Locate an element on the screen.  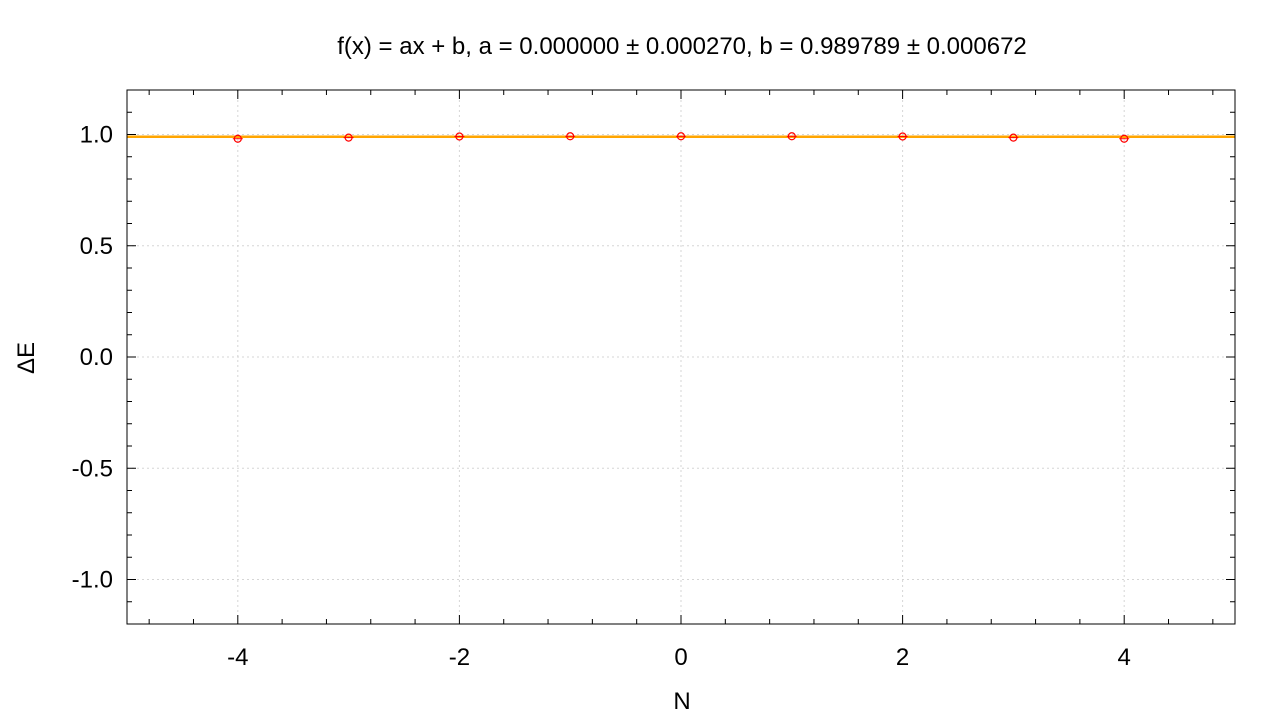
x-tick-label: 0 is located at coordinates (680, 657).